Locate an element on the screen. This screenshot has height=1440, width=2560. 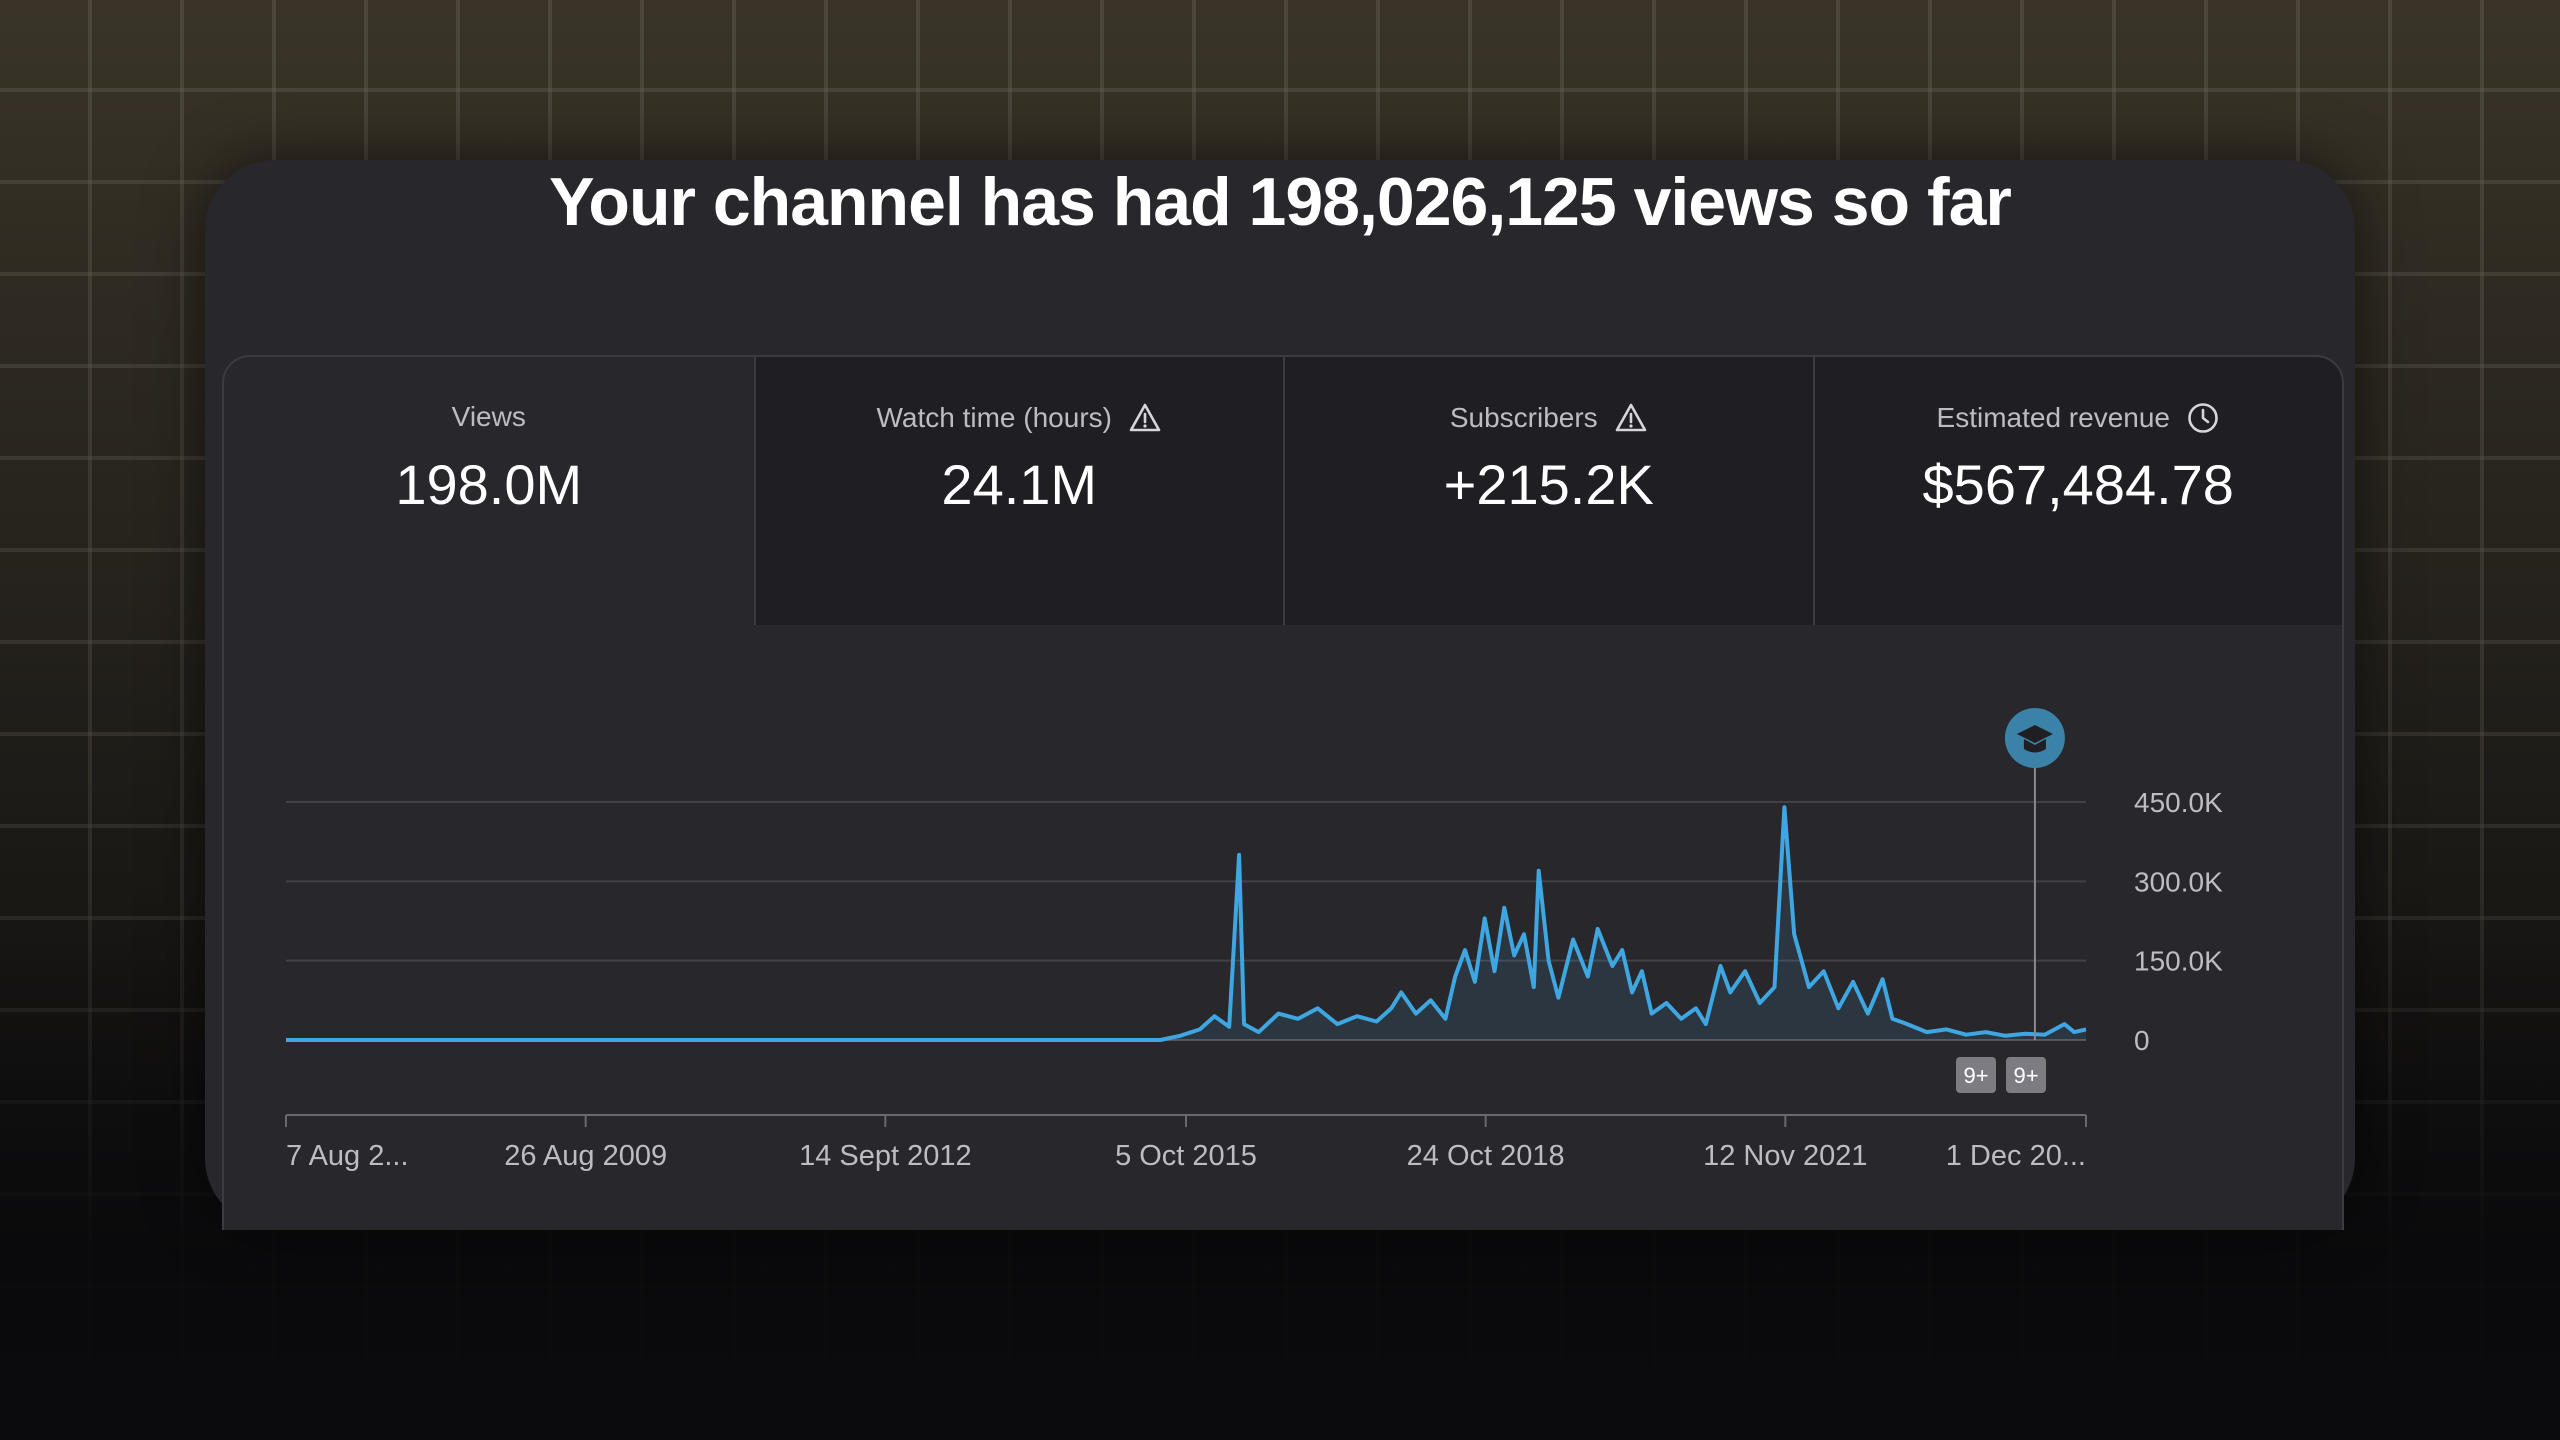
tab-subscribers-value: +215.2K is located at coordinates (1548, 484).